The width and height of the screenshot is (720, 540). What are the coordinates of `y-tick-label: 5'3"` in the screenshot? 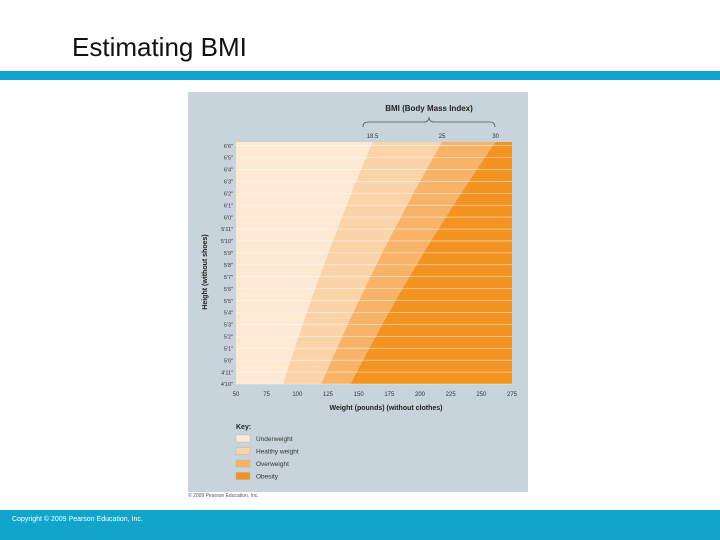 It's located at (228, 326).